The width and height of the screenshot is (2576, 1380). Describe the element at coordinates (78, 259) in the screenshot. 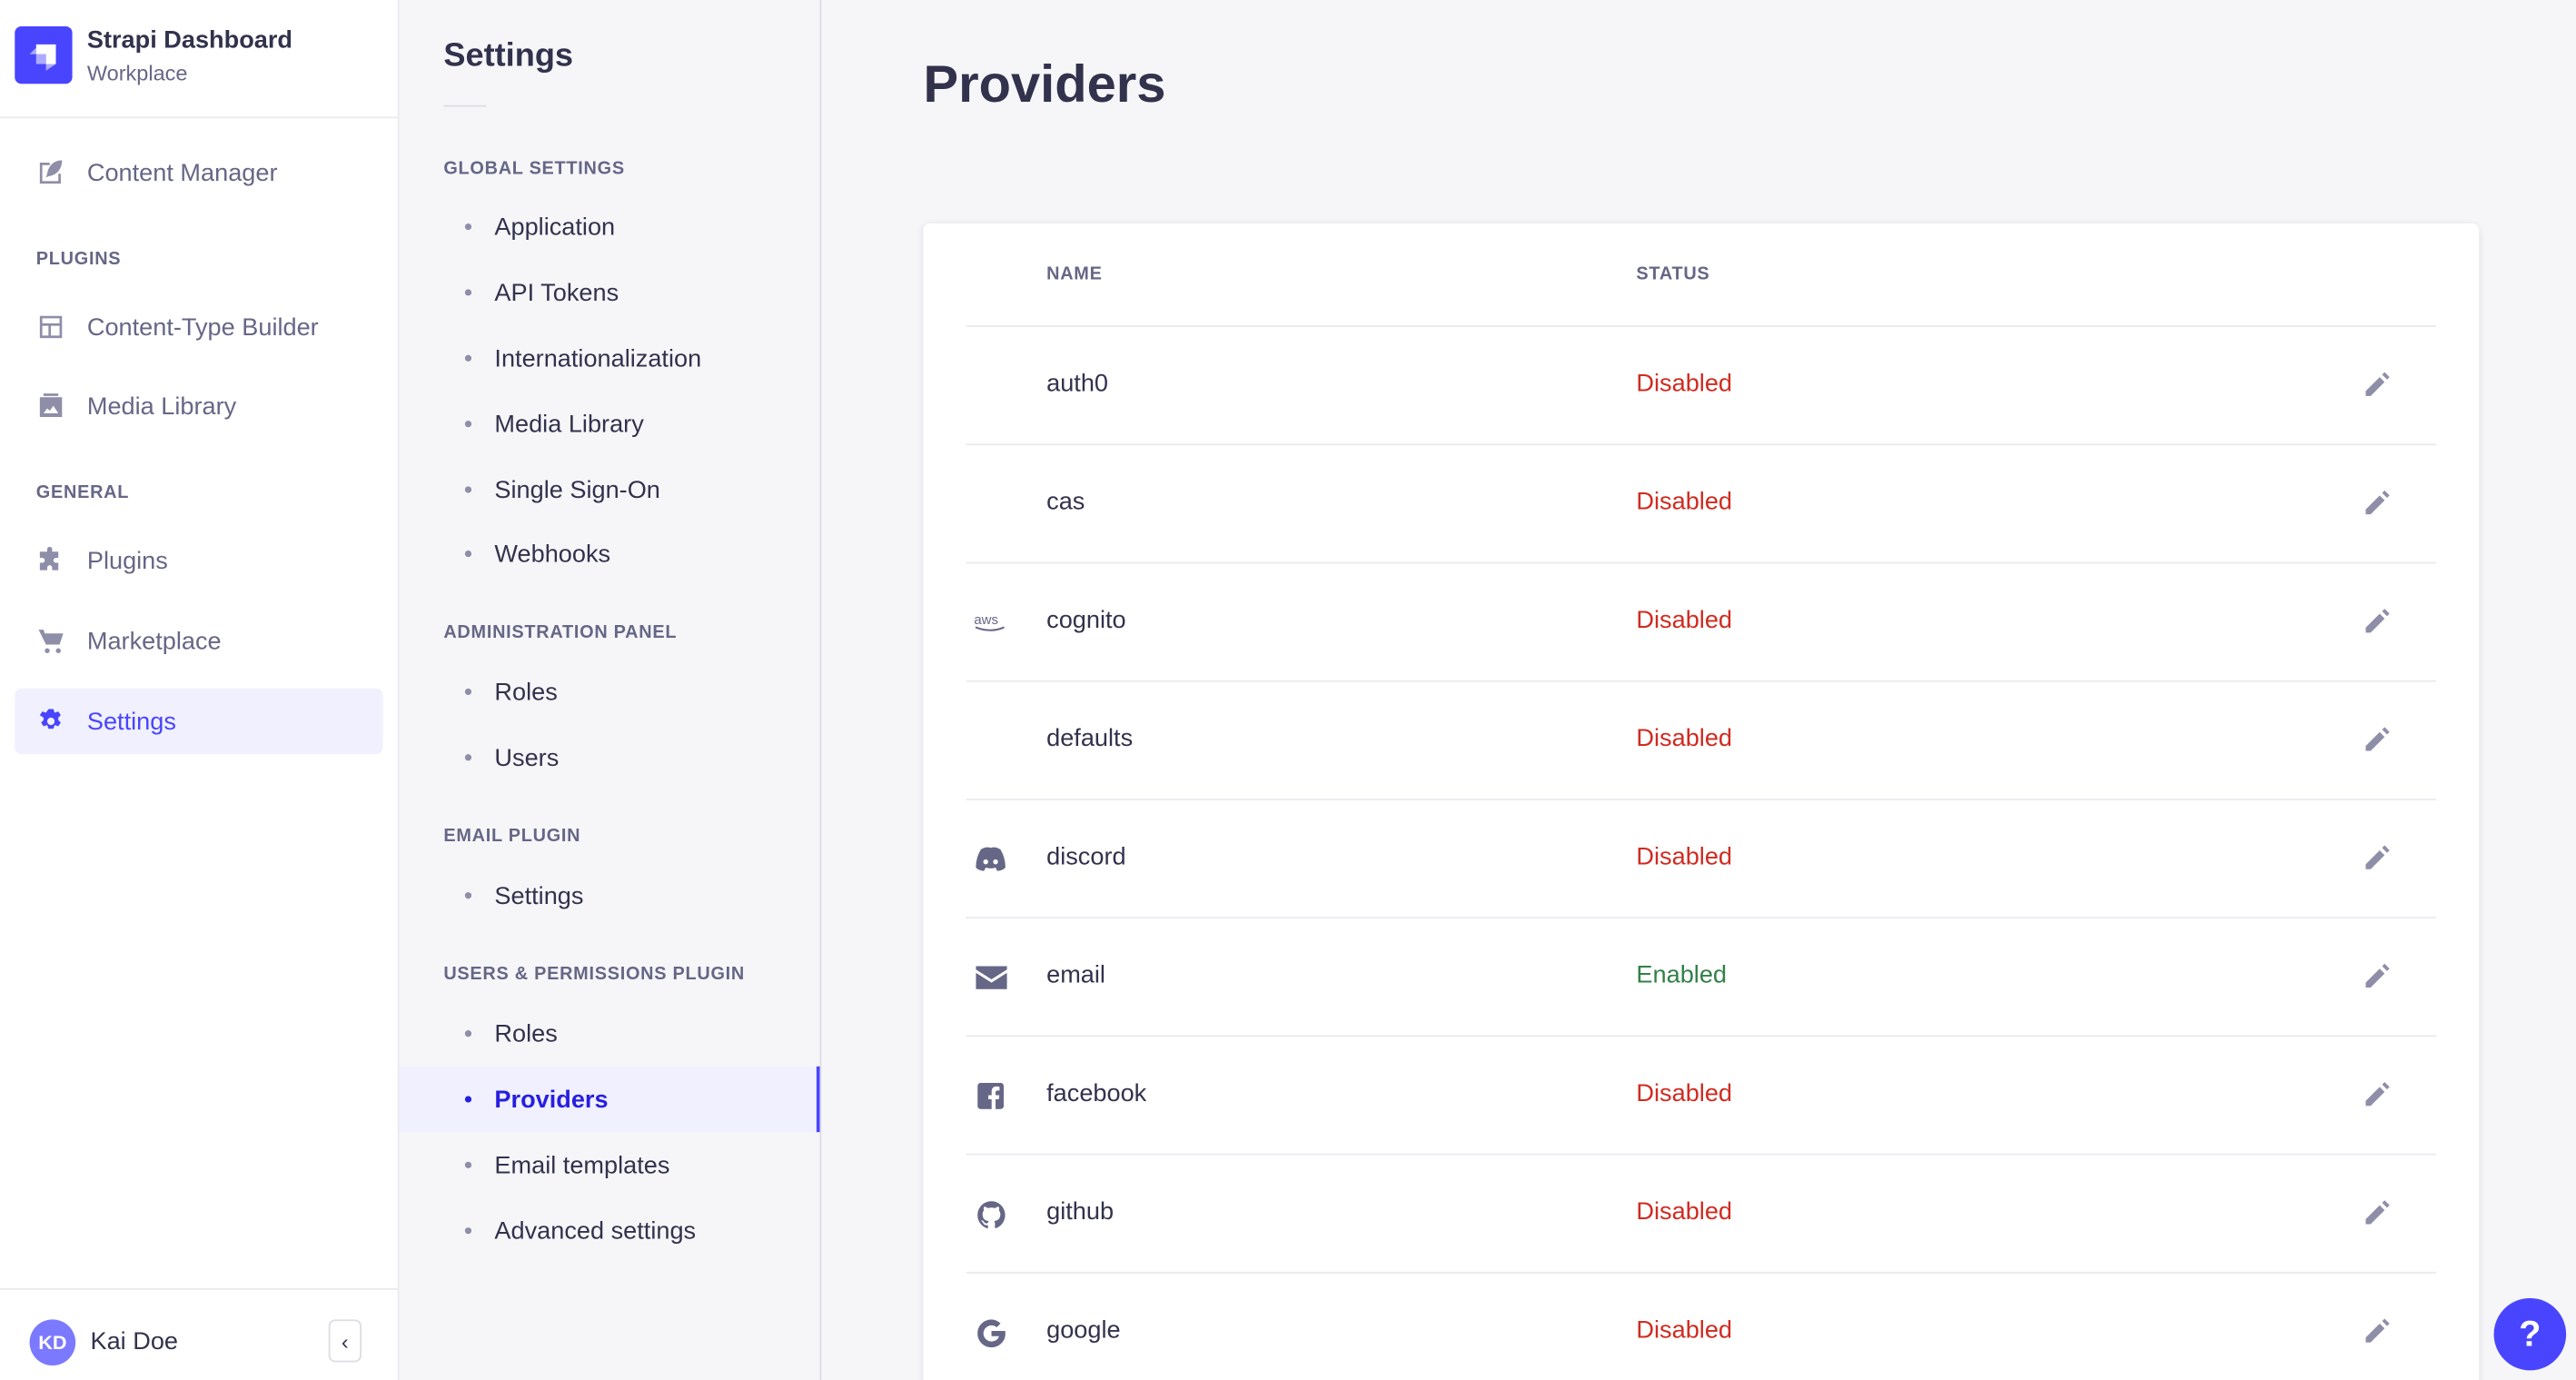

I see `plugins-section-label: PLUGINS` at that location.